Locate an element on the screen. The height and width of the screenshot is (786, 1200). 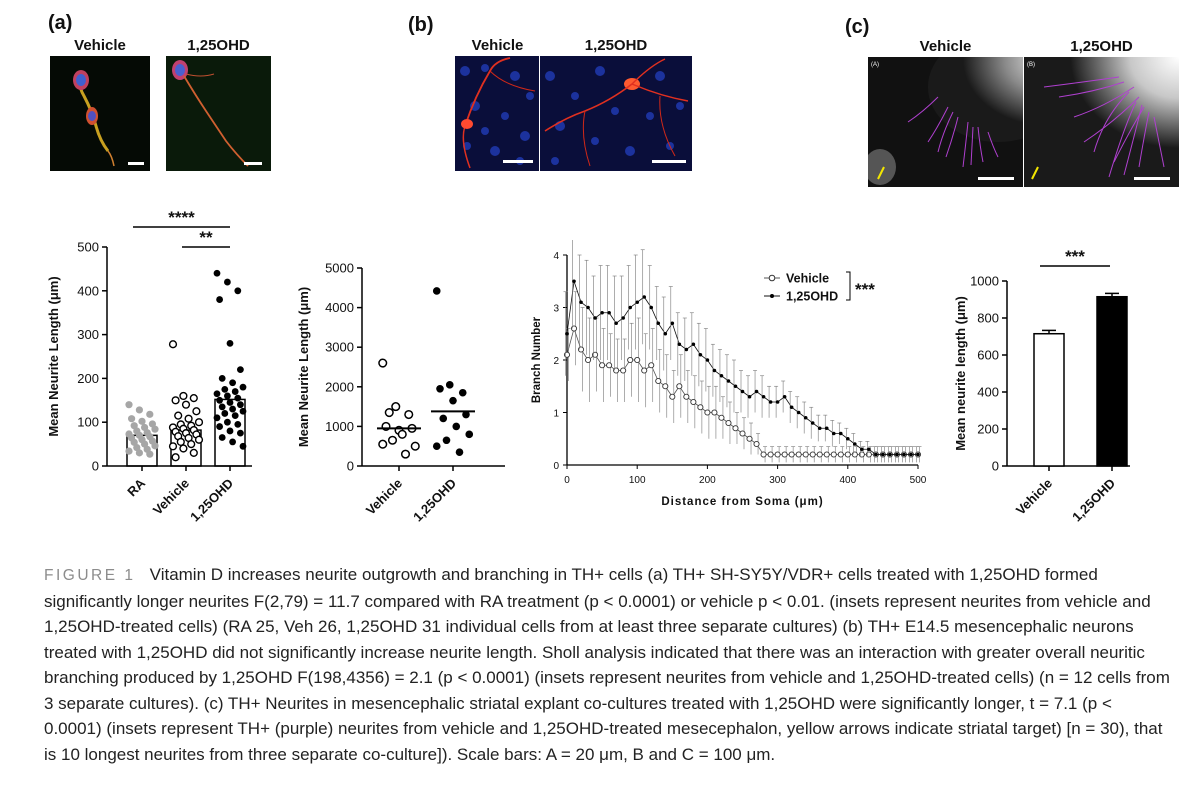
chart-b1-x-tick-label: 1,25OHD is located at coordinates (434, 500).